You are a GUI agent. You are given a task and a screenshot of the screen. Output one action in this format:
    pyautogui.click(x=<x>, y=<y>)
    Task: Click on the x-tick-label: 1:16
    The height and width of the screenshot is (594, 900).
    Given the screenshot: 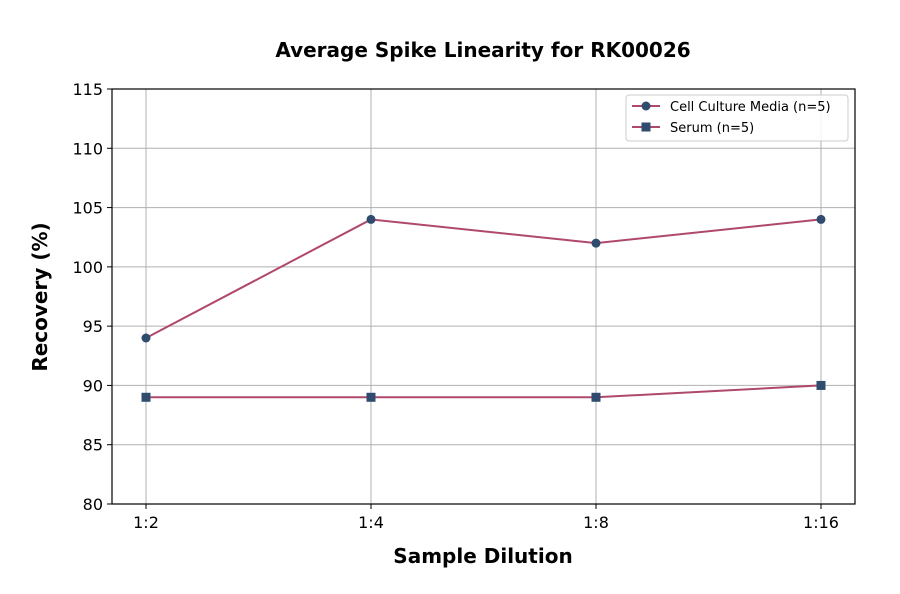 What is the action you would take?
    pyautogui.click(x=821, y=522)
    